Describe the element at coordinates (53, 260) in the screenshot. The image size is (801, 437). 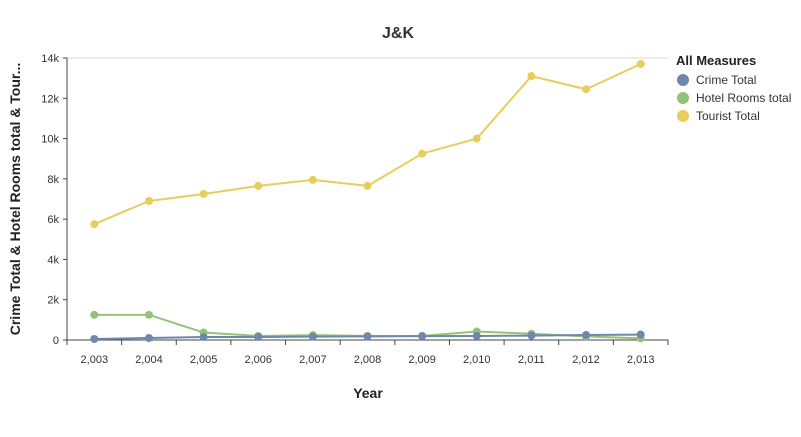
I see `y-tick-label: 4k` at that location.